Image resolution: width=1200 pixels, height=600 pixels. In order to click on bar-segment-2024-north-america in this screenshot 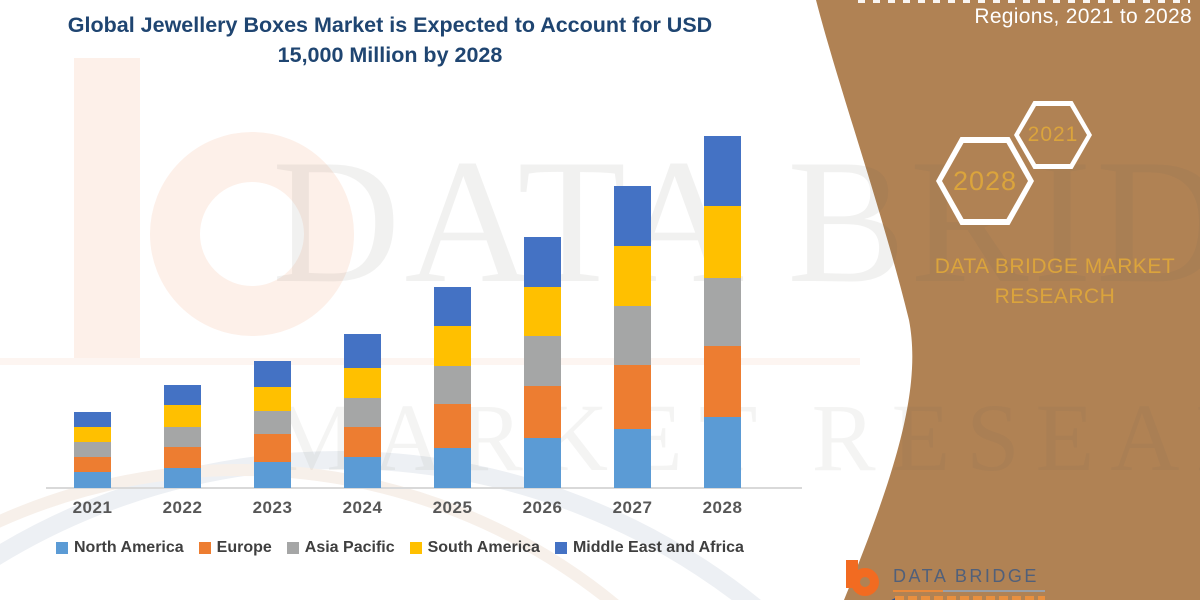, I will do `click(362, 472)`.